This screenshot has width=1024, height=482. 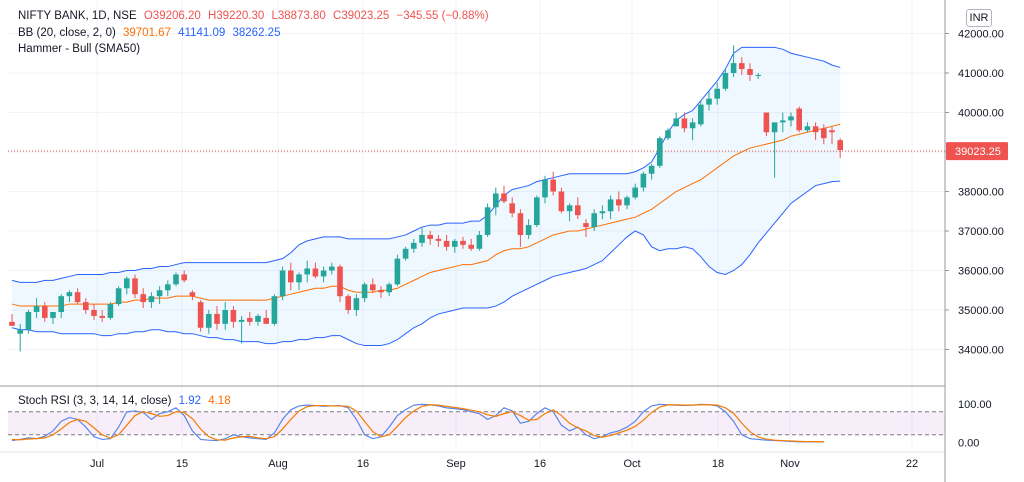 I want to click on stoch-band-fill, so click(x=476, y=423).